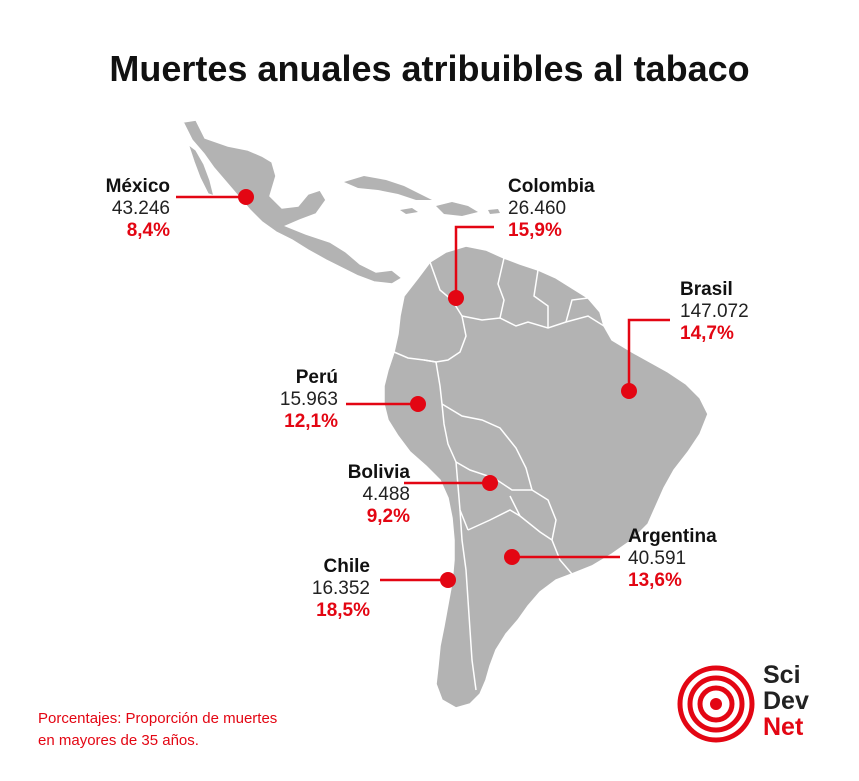  What do you see at coordinates (316, 377) in the screenshot?
I see `country-name: Perú` at bounding box center [316, 377].